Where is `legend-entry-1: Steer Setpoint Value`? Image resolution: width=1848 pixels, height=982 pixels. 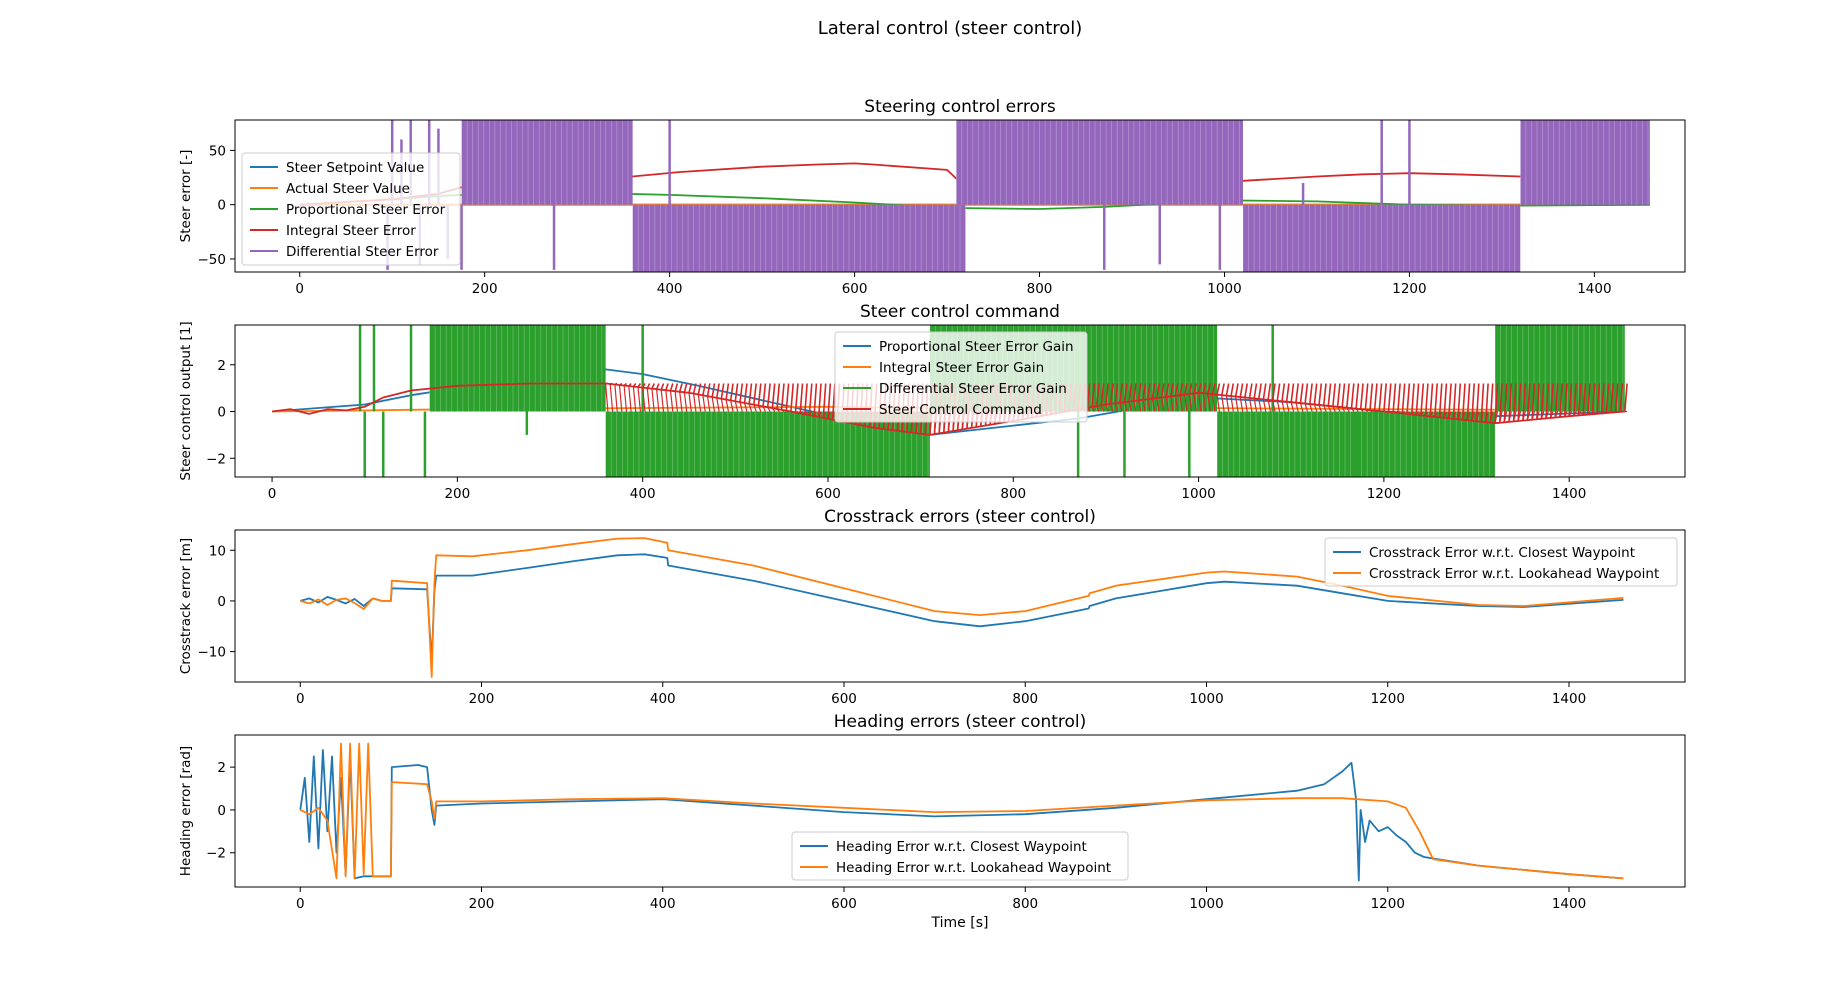 legend-entry-1: Steer Setpoint Value is located at coordinates (355, 168).